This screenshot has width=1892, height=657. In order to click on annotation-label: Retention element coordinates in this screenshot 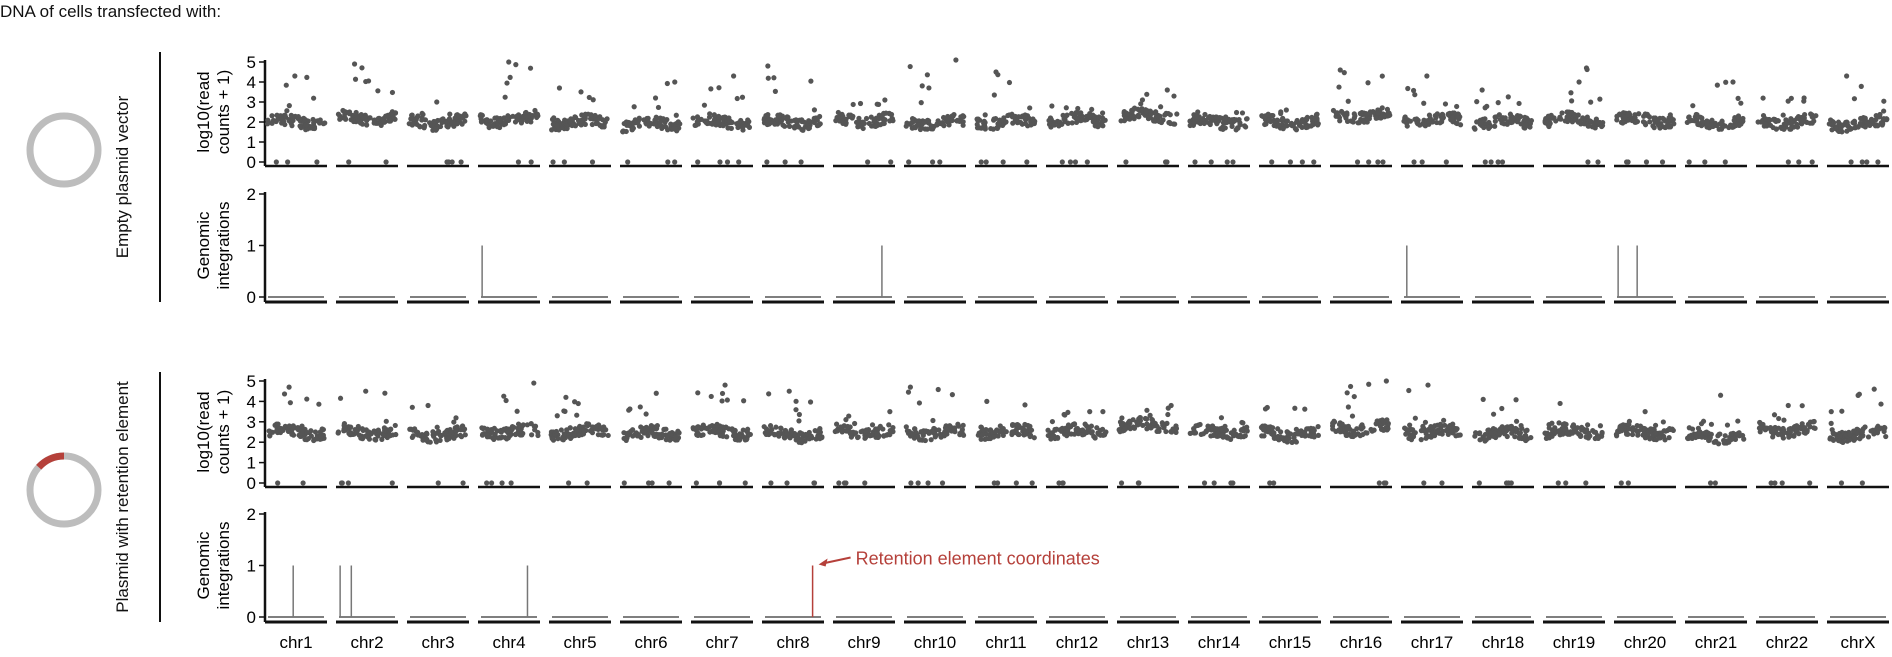, I will do `click(978, 559)`.